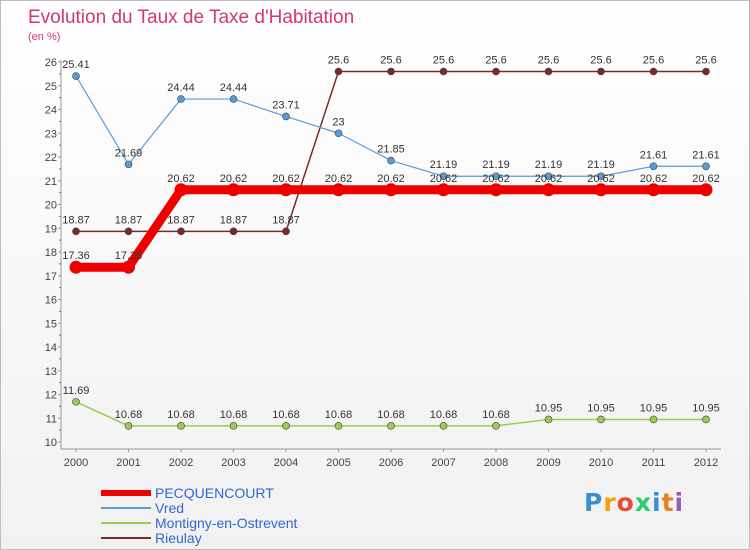  I want to click on legend-label: Montigny-en-Ostrevent, so click(226, 523).